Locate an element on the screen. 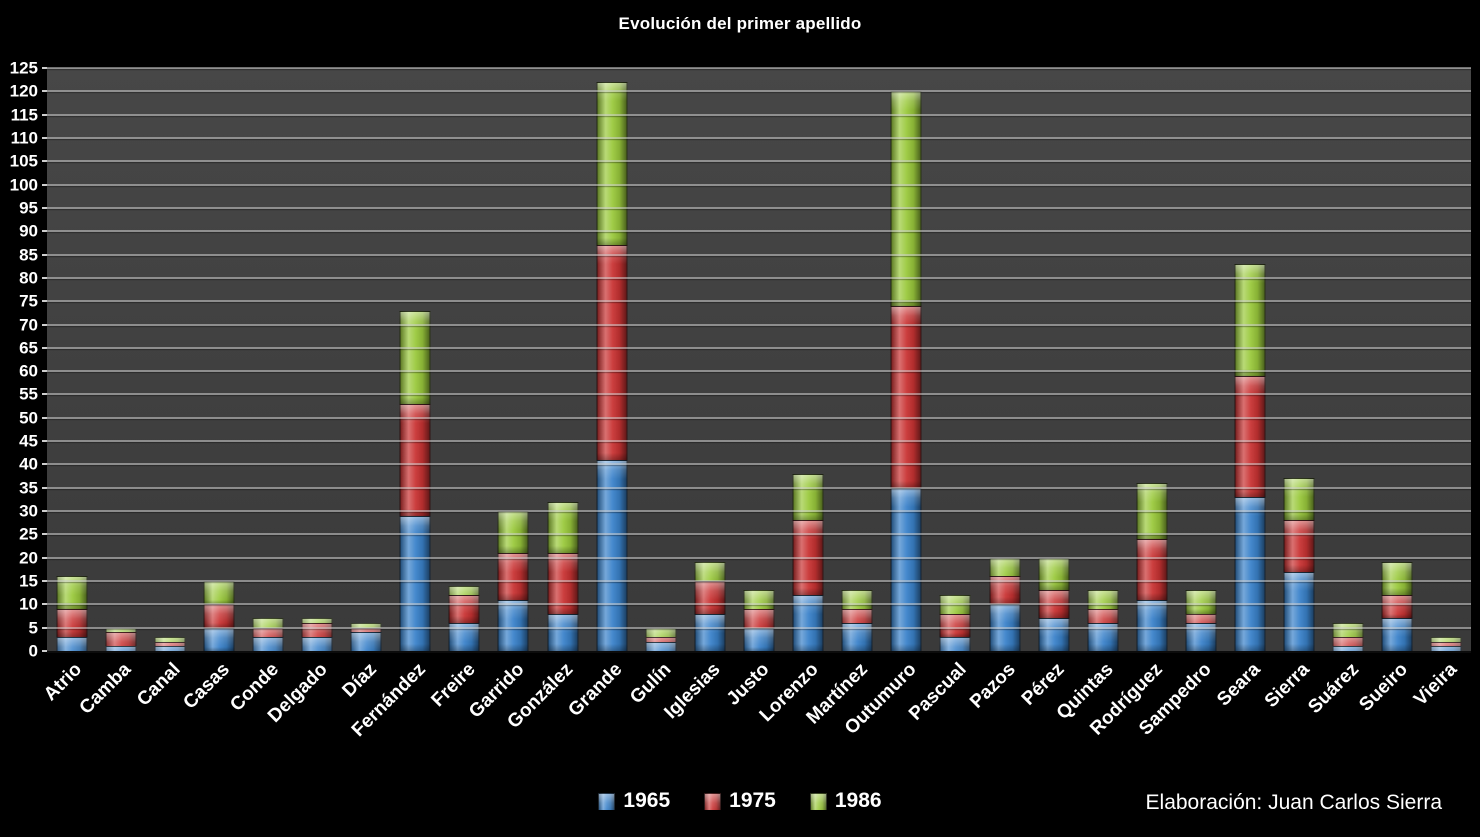  y-tick-label: 100 is located at coordinates (23, 185).